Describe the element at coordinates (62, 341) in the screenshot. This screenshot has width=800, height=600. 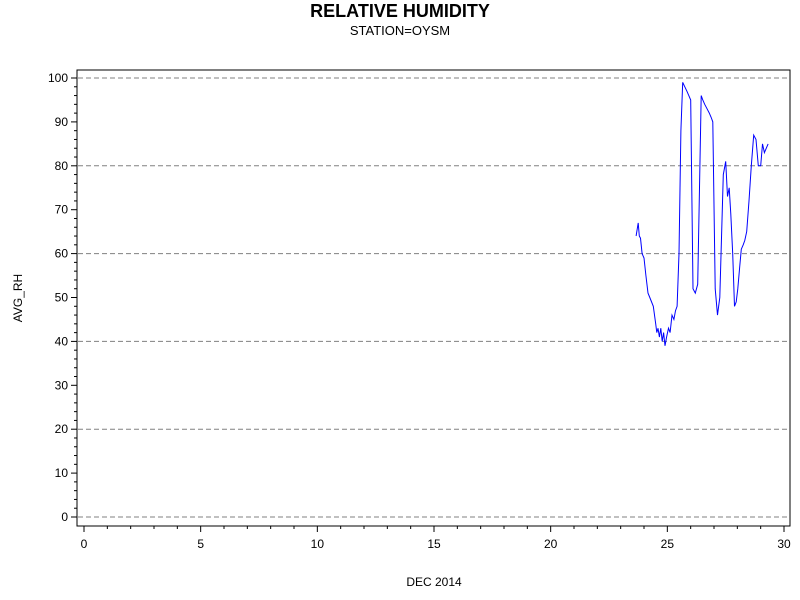
I see `y-tick-label-40: 40` at that location.